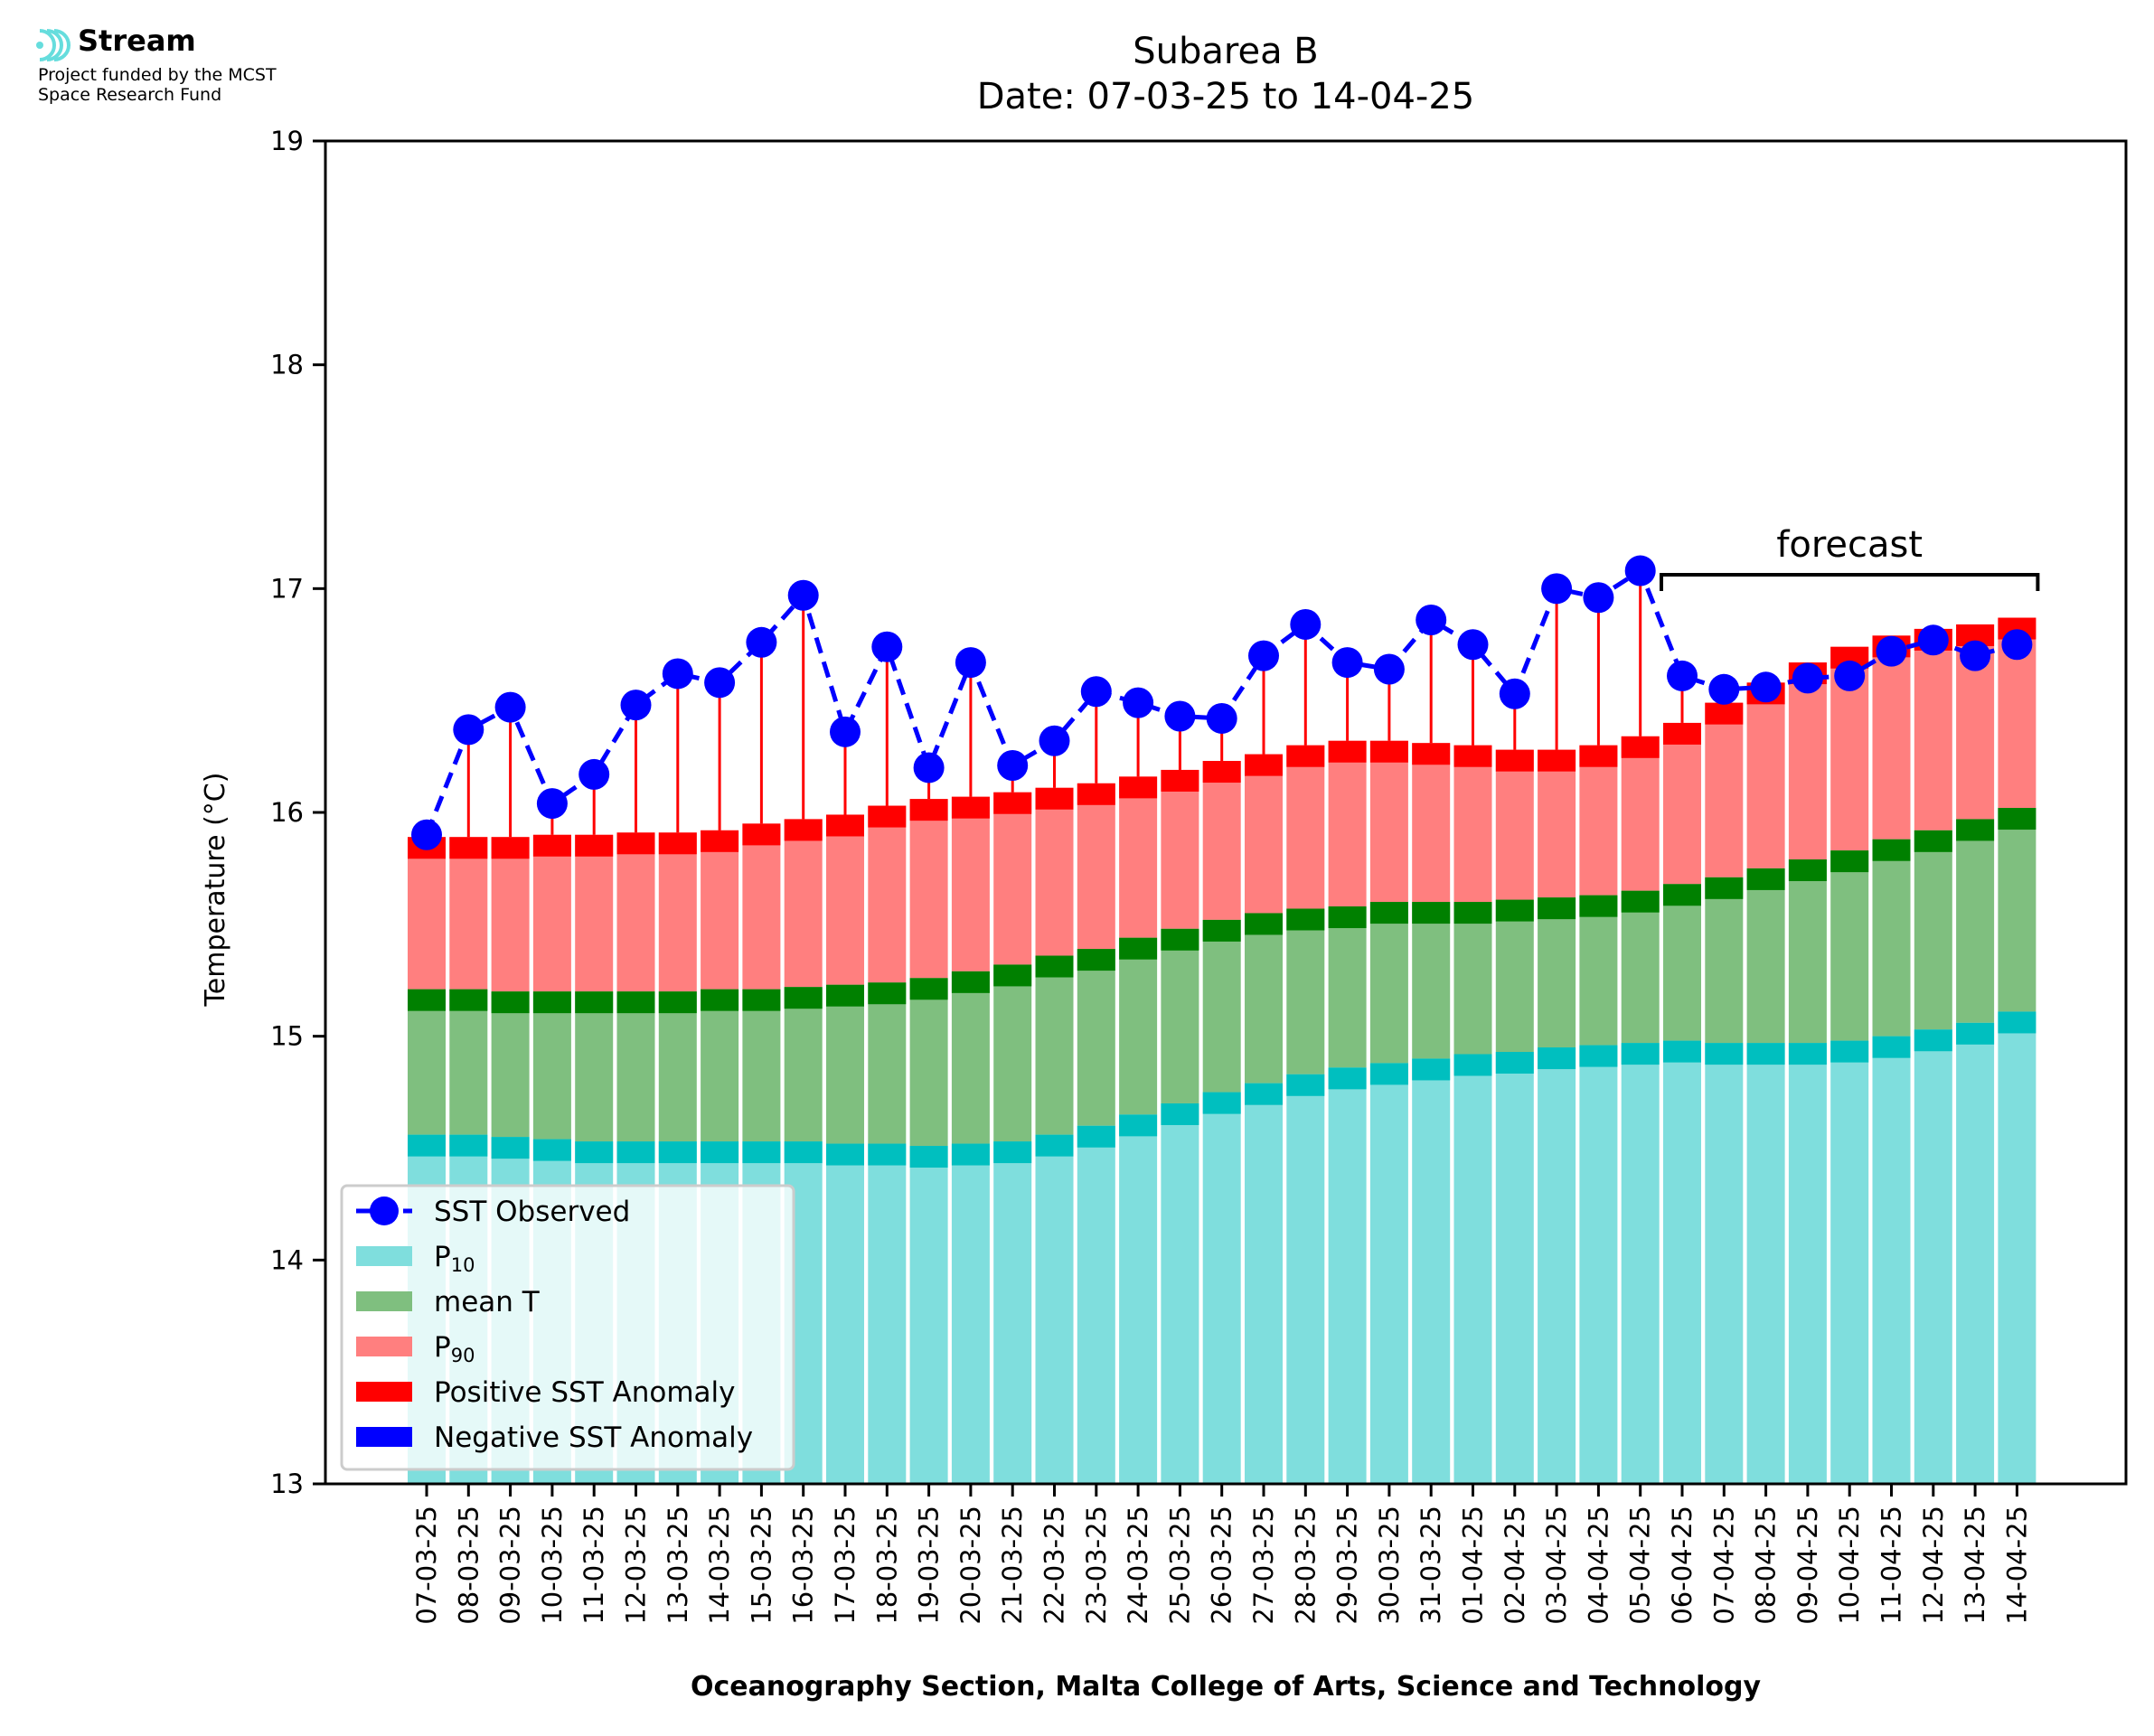  What do you see at coordinates (1054, 1566) in the screenshot?
I see `x-tick-label: 22-03-25` at bounding box center [1054, 1566].